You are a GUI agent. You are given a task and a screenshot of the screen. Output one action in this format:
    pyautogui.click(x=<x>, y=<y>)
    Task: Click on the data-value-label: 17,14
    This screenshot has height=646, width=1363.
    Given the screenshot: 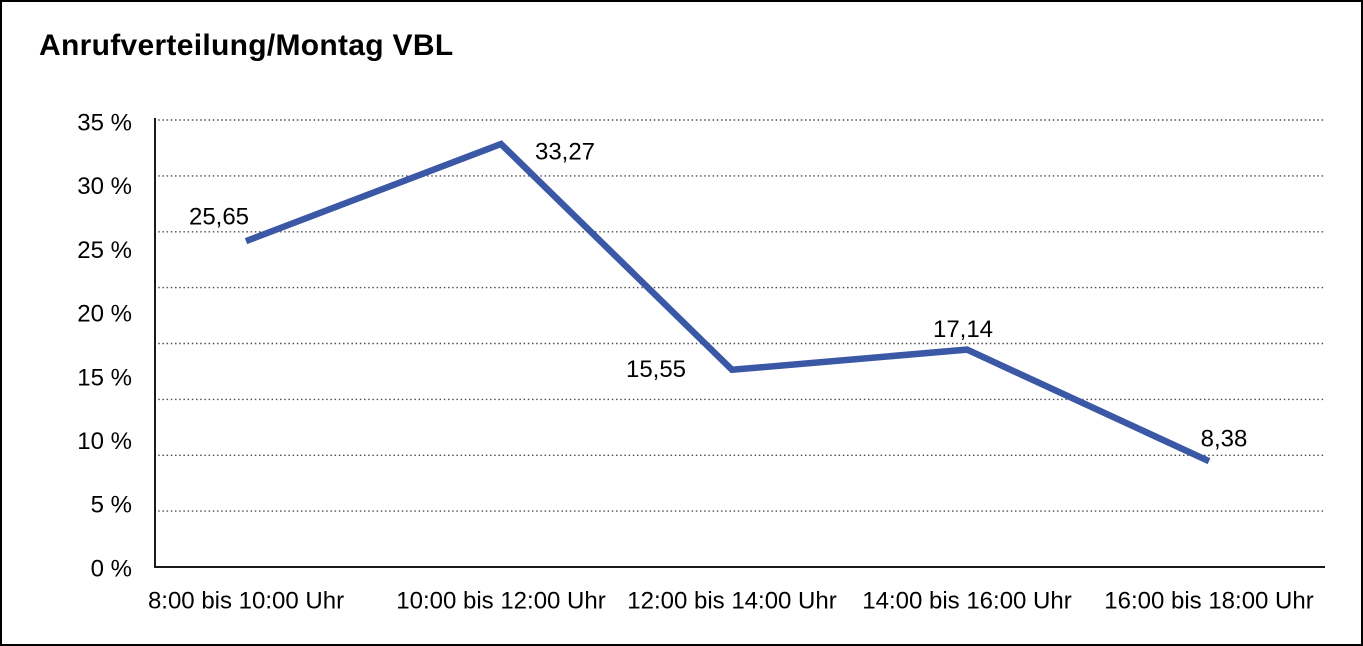 What is the action you would take?
    pyautogui.click(x=963, y=329)
    